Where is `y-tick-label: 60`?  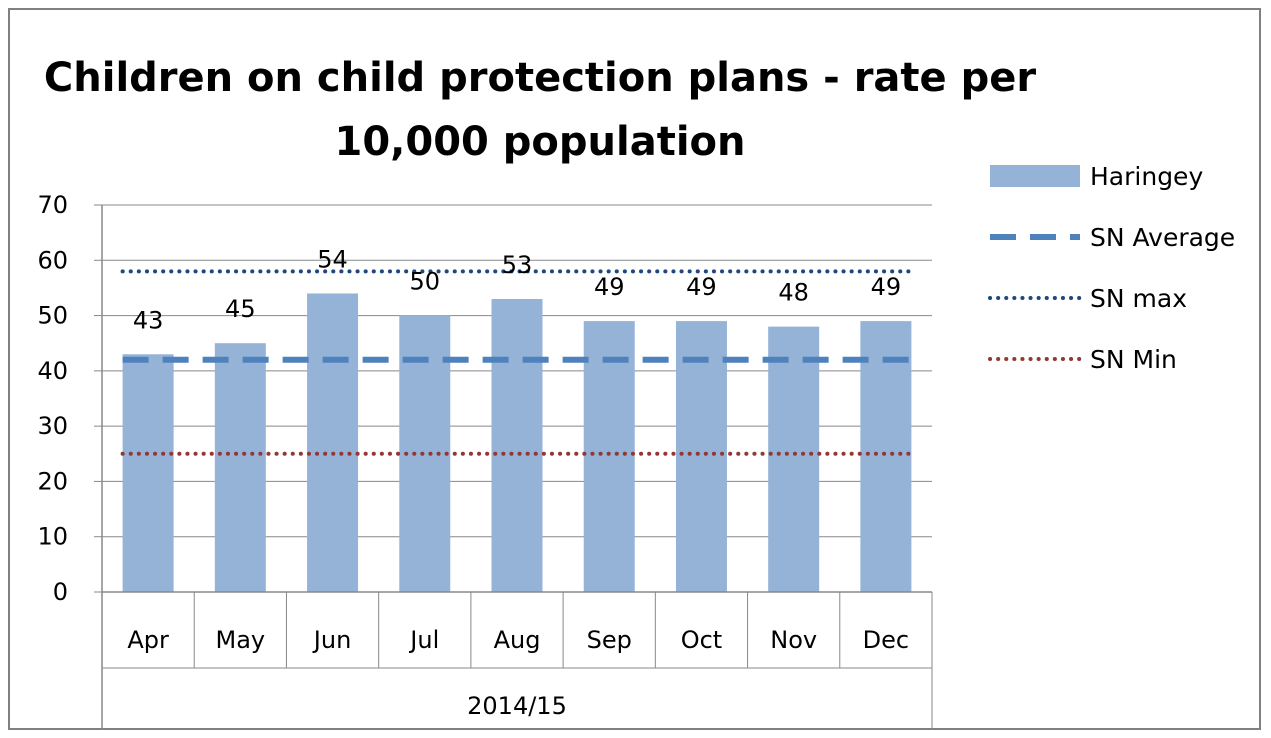
y-tick-label: 60 is located at coordinates (52, 260).